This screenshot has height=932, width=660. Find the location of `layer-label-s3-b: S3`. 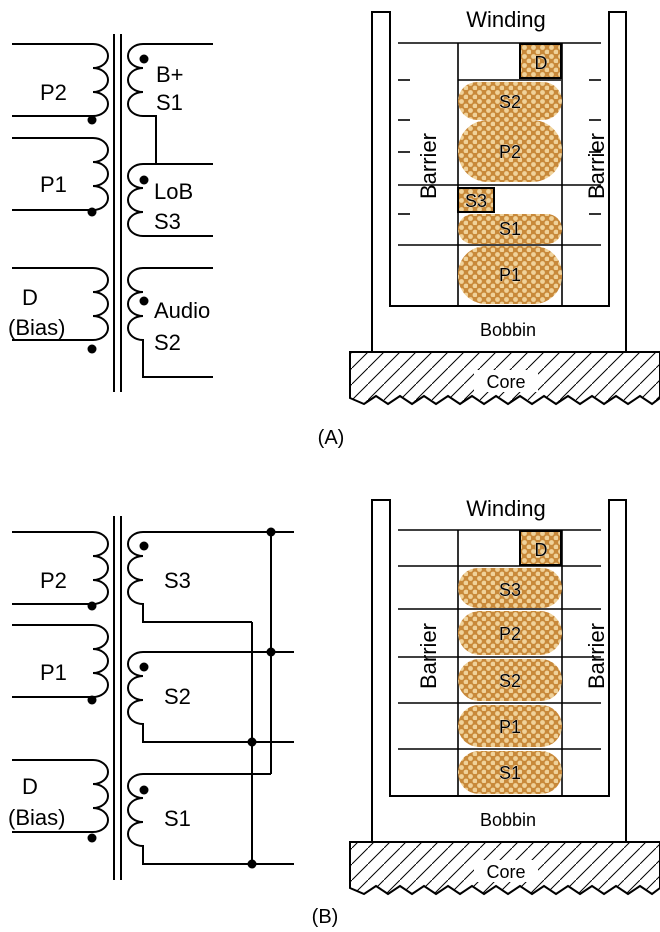

layer-label-s3-b: S3 is located at coordinates (510, 590).